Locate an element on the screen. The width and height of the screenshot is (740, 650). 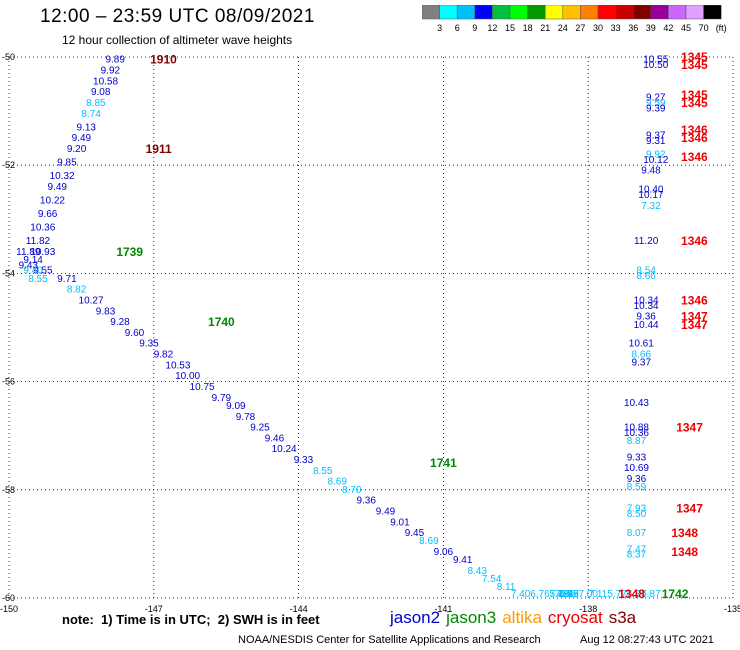
wave-height-label: 10.61 is located at coordinates (641, 344).